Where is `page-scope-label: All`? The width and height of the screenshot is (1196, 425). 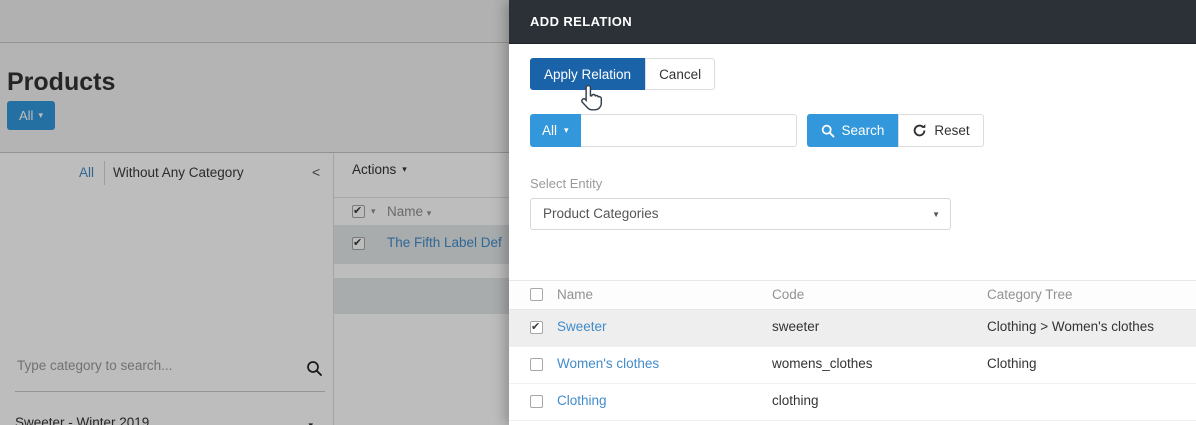
page-scope-label: All is located at coordinates (26, 115).